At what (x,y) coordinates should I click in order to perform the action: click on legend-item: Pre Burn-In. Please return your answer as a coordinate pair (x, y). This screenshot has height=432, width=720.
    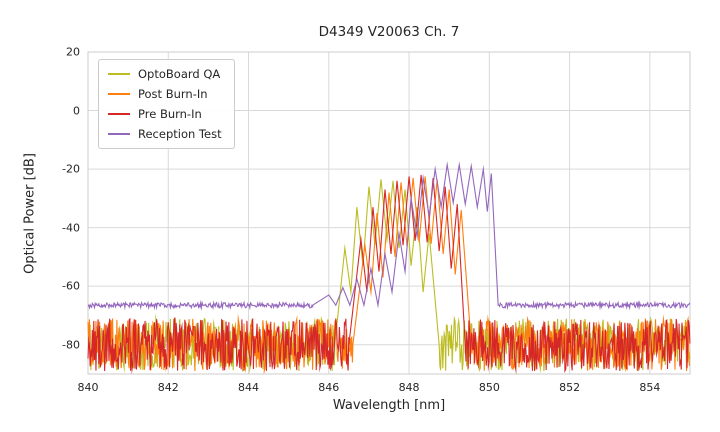
    Looking at the image, I should click on (165, 114).